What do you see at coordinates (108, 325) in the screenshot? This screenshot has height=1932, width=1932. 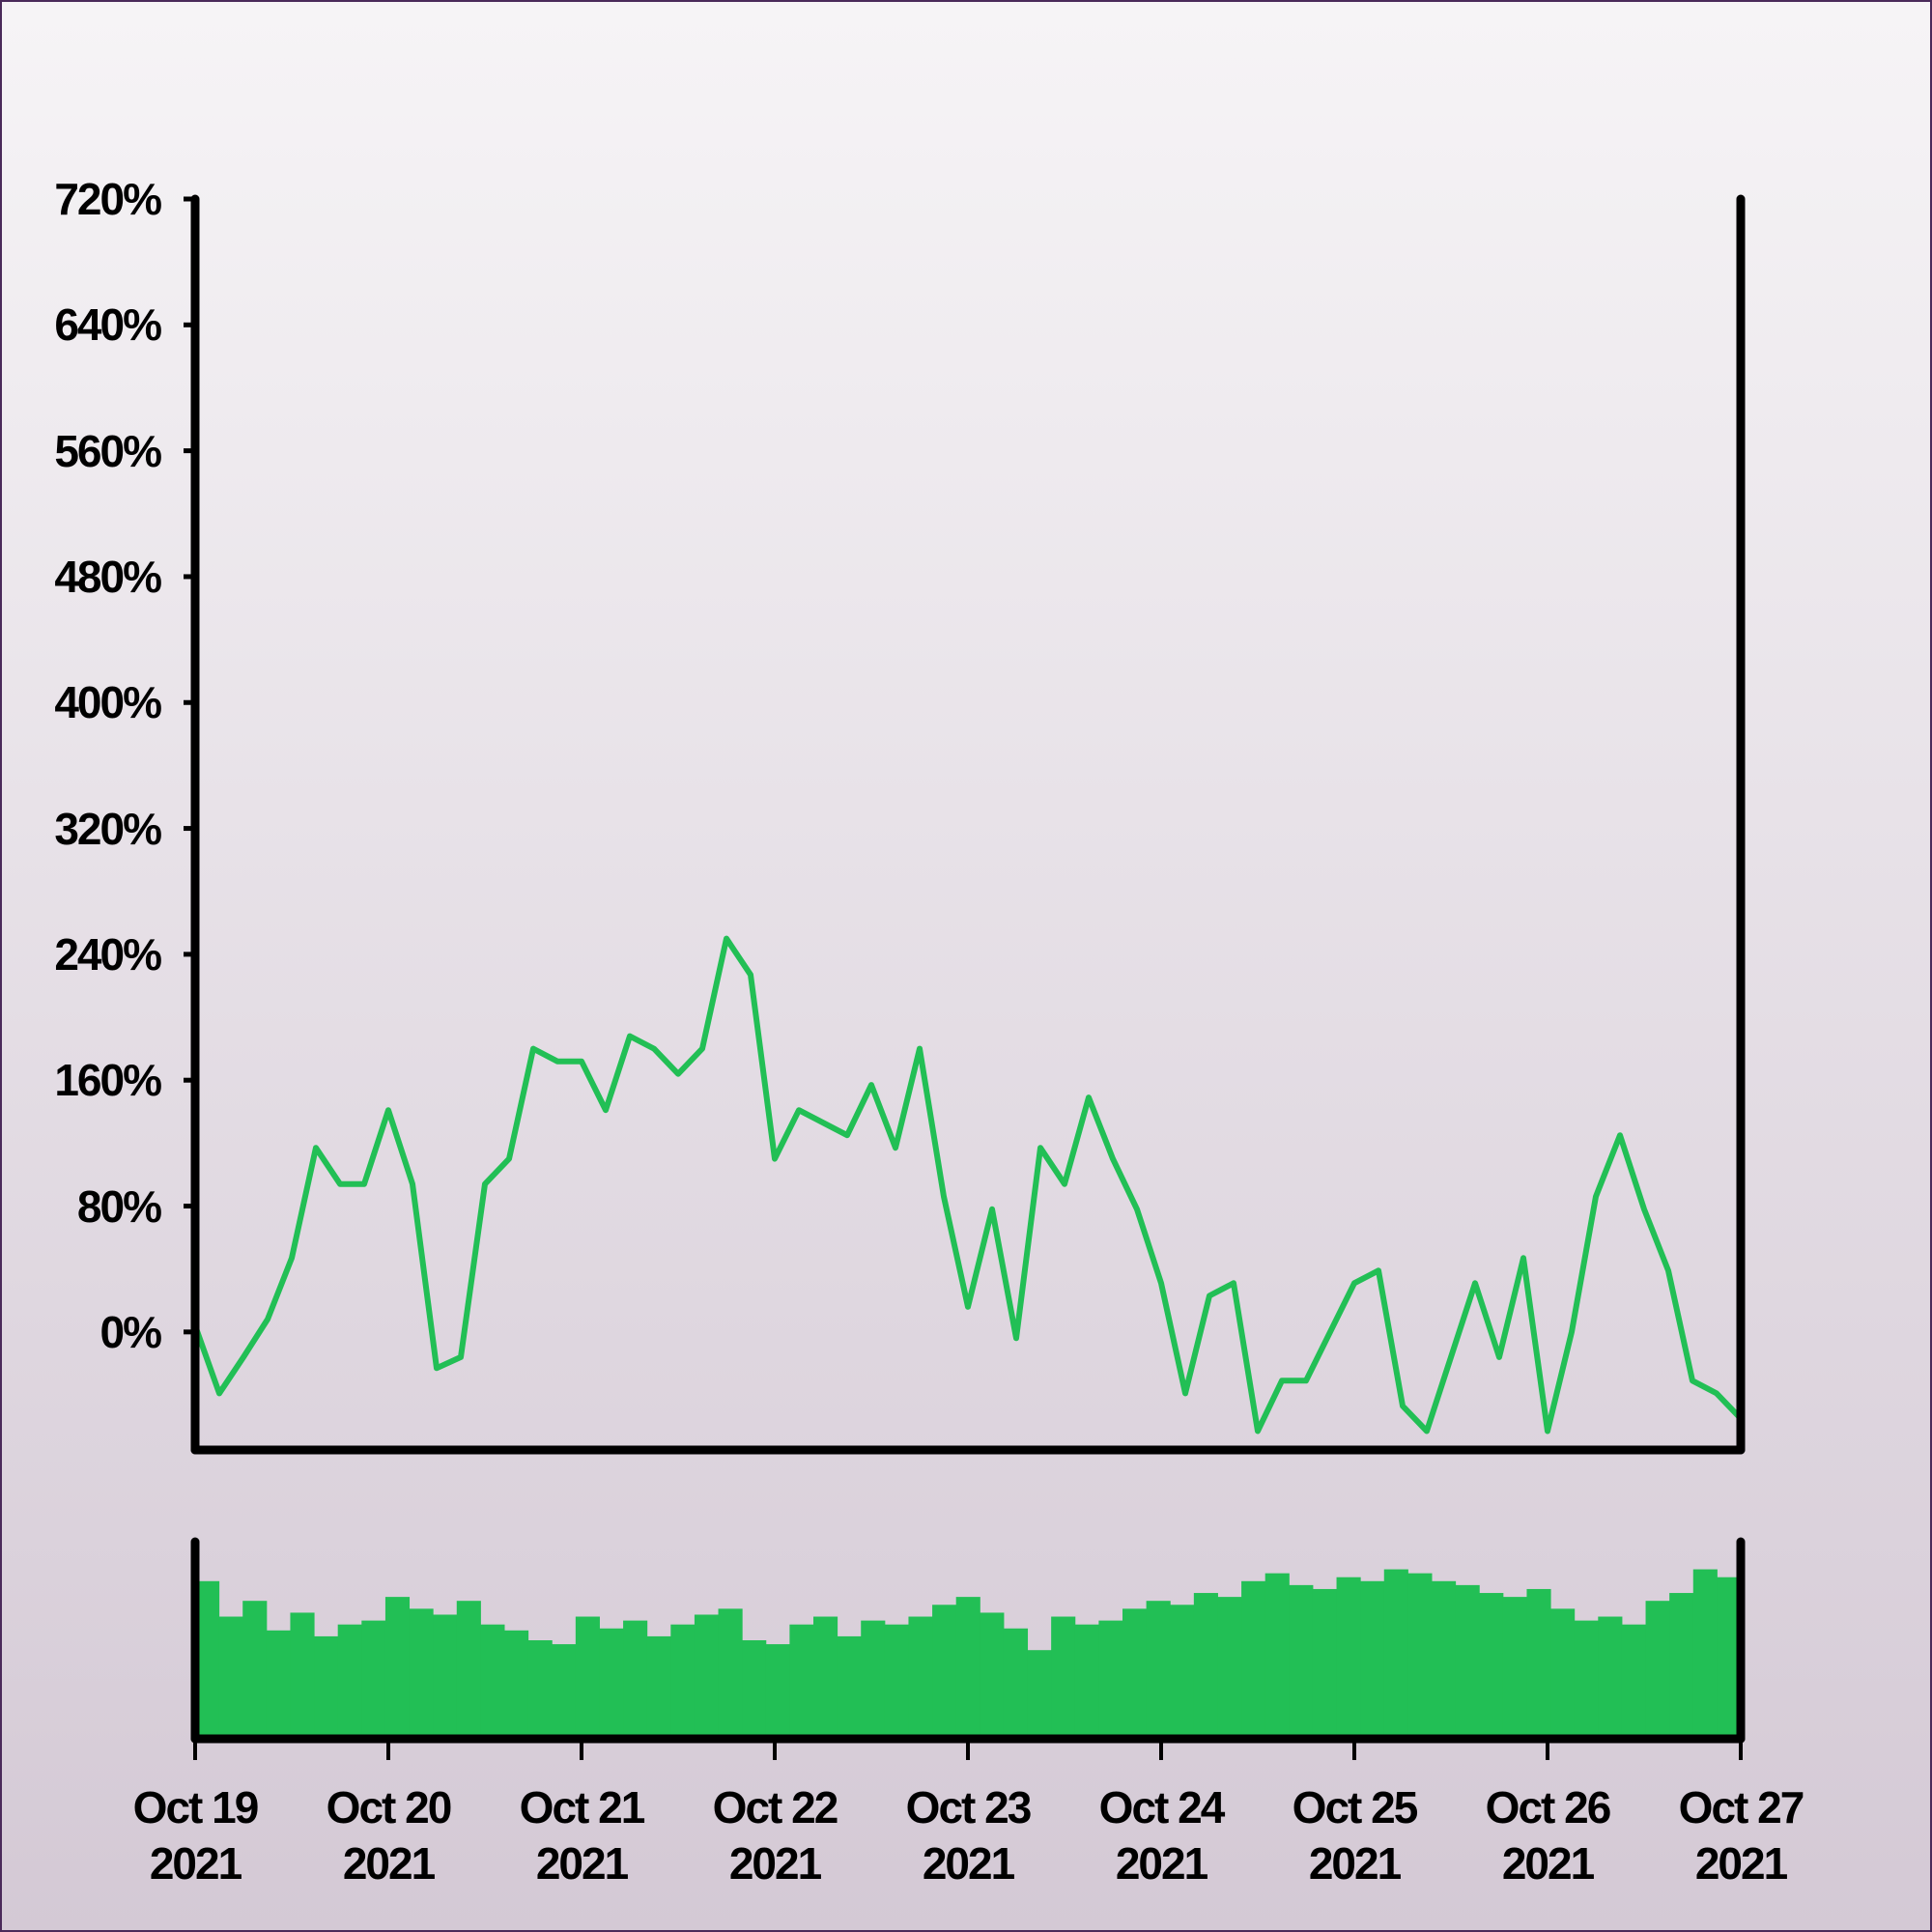 I see `y-tick-label: 640%` at bounding box center [108, 325].